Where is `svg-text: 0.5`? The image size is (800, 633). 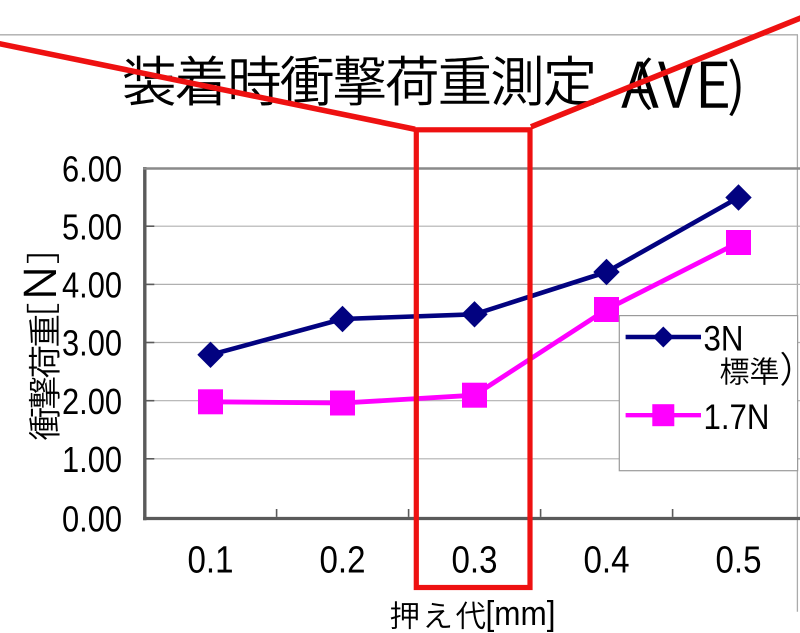 svg-text: 0.5 is located at coordinates (739, 560).